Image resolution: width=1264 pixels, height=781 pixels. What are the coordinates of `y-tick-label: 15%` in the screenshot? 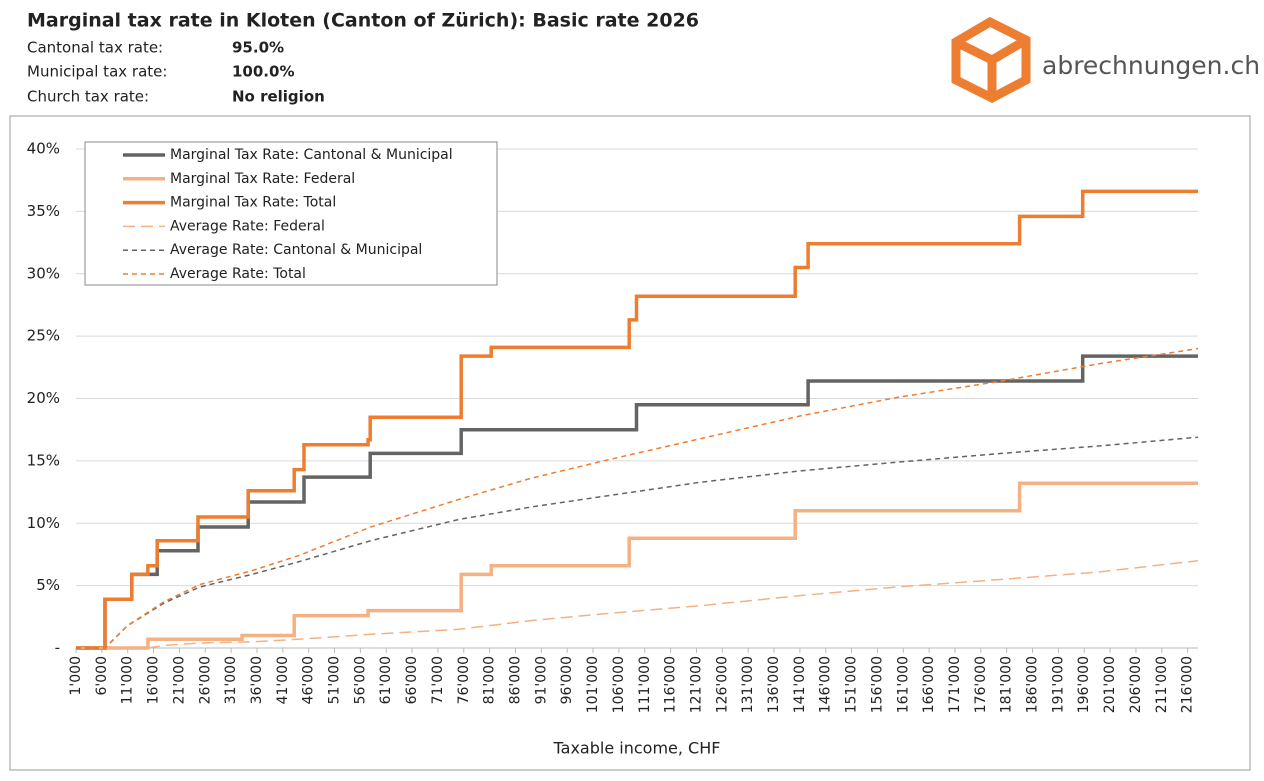 It's located at (43, 460).